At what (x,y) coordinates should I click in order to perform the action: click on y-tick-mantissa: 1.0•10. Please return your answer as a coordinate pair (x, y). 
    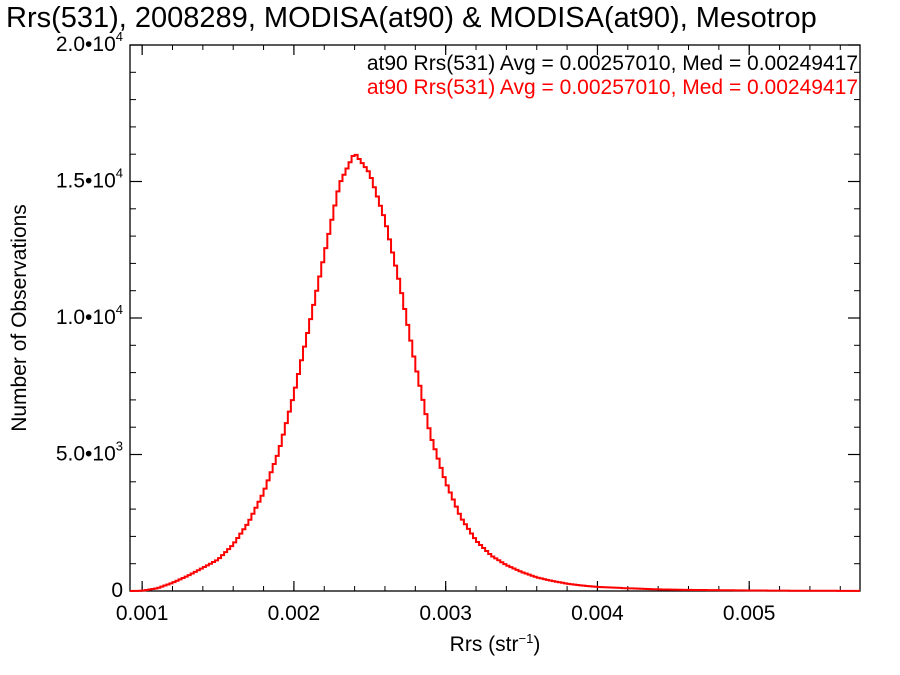
    Looking at the image, I should click on (86, 317).